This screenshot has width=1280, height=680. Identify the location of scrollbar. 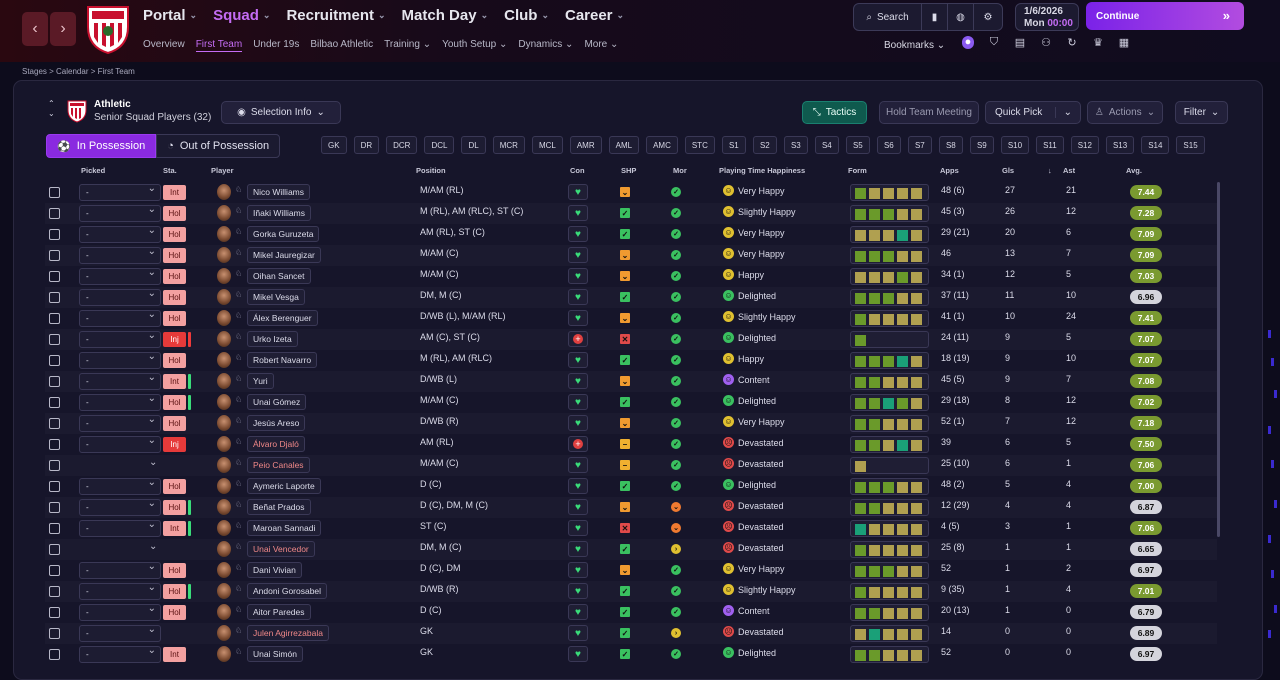
(1218, 359).